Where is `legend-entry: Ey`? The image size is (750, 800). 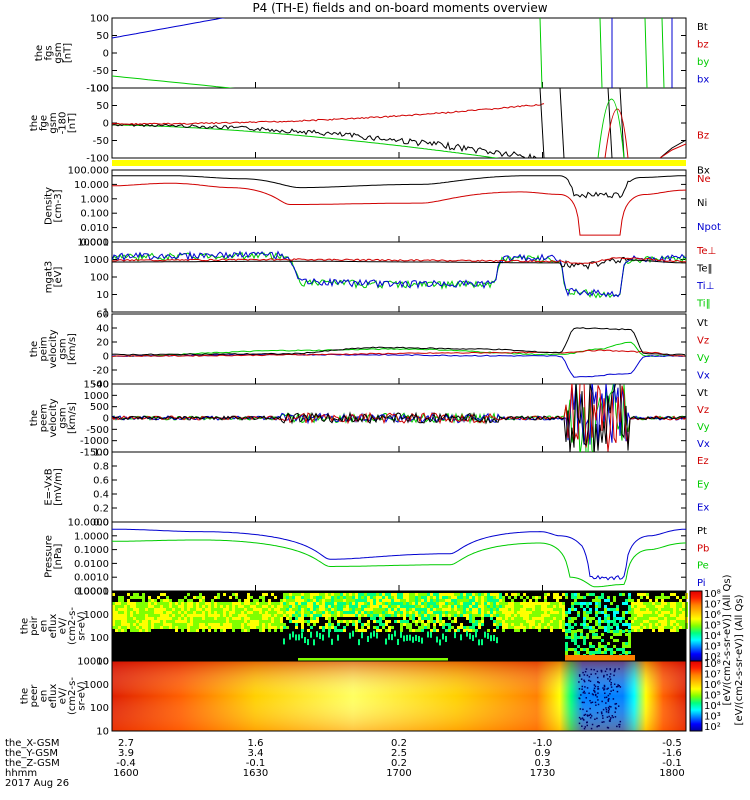
legend-entry: Ey is located at coordinates (703, 484).